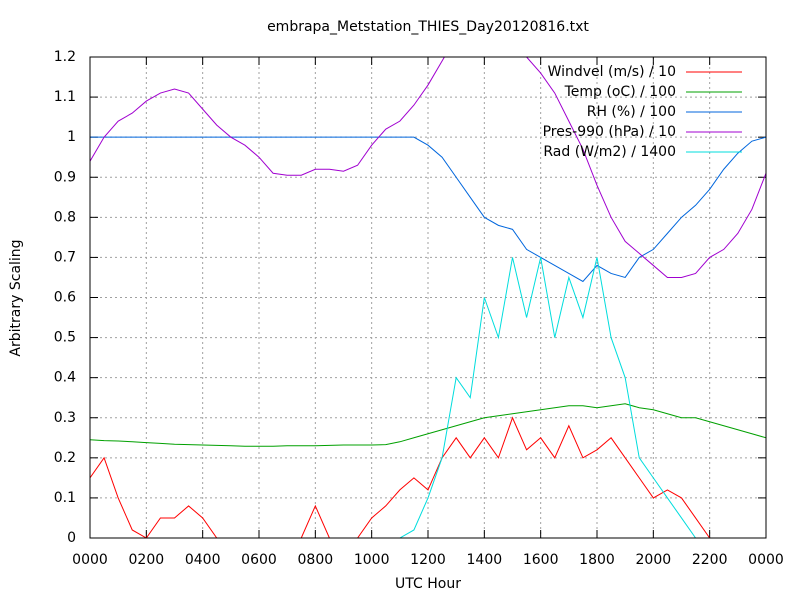 The height and width of the screenshot is (600, 800). I want to click on y-tick-label: 0.8, so click(65, 217).